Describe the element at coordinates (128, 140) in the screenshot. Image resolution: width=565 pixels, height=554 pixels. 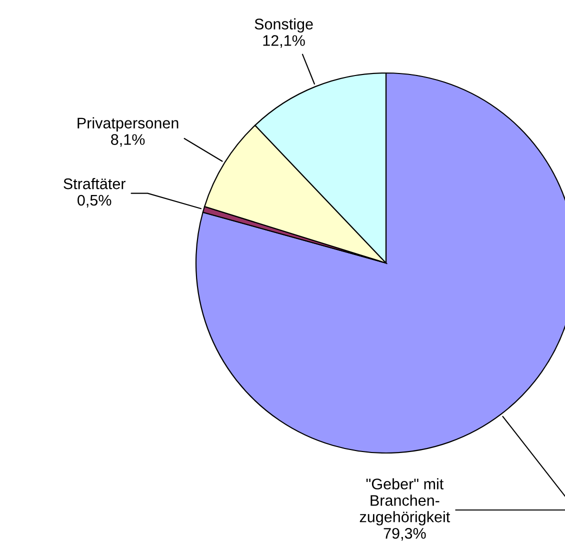
I see `data-label: 8,1%` at that location.